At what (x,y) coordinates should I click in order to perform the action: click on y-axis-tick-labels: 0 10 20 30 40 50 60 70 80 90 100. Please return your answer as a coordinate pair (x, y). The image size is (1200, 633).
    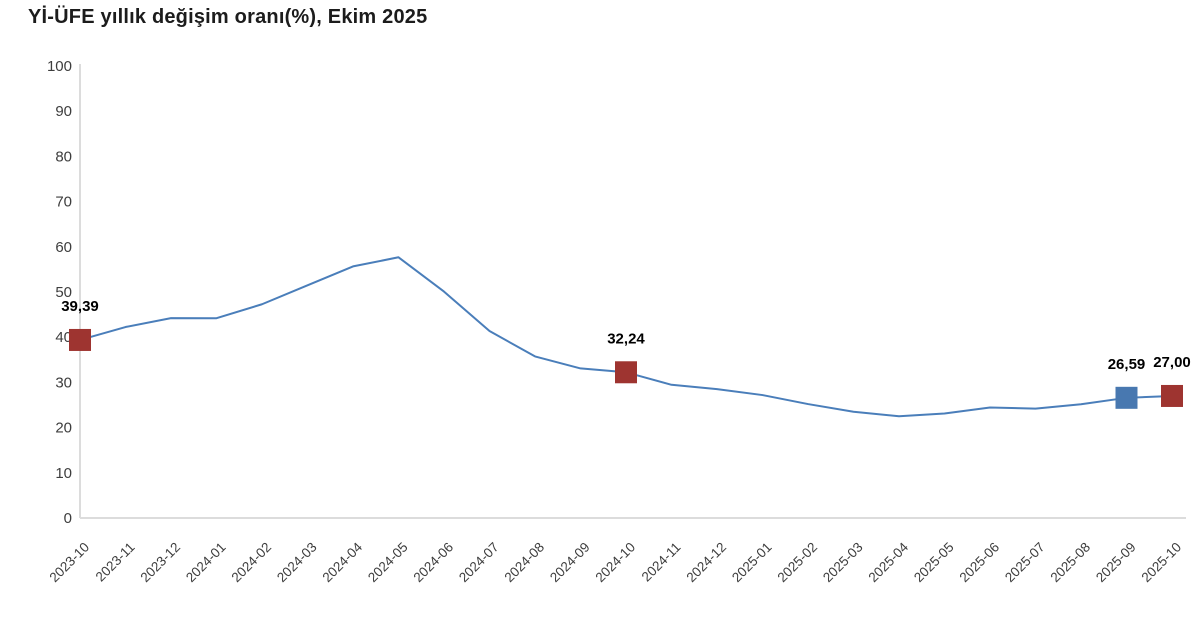
    Looking at the image, I should click on (59, 292).